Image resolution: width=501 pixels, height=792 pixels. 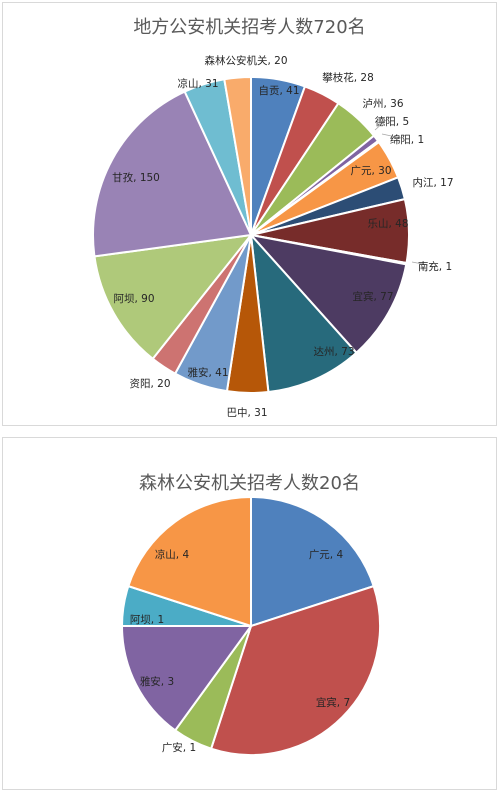 What do you see at coordinates (387, 224) in the screenshot?
I see `data-label-乐山: 乐山, 48` at bounding box center [387, 224].